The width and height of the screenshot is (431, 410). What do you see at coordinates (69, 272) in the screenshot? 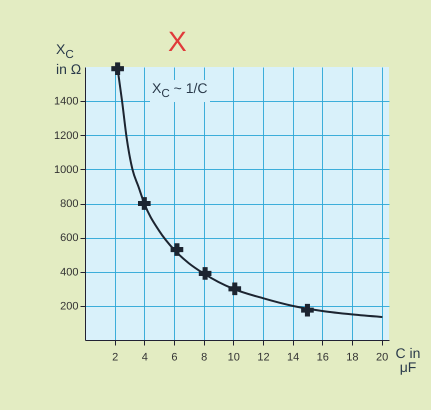
I see `y-tick-label: 400` at bounding box center [69, 272].